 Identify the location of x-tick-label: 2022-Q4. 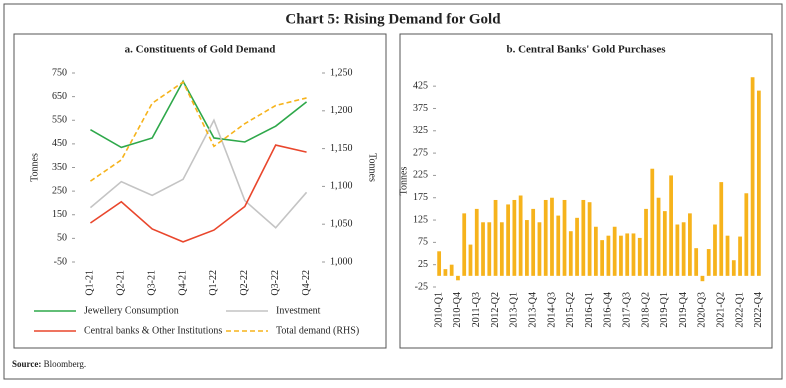
(758, 310).